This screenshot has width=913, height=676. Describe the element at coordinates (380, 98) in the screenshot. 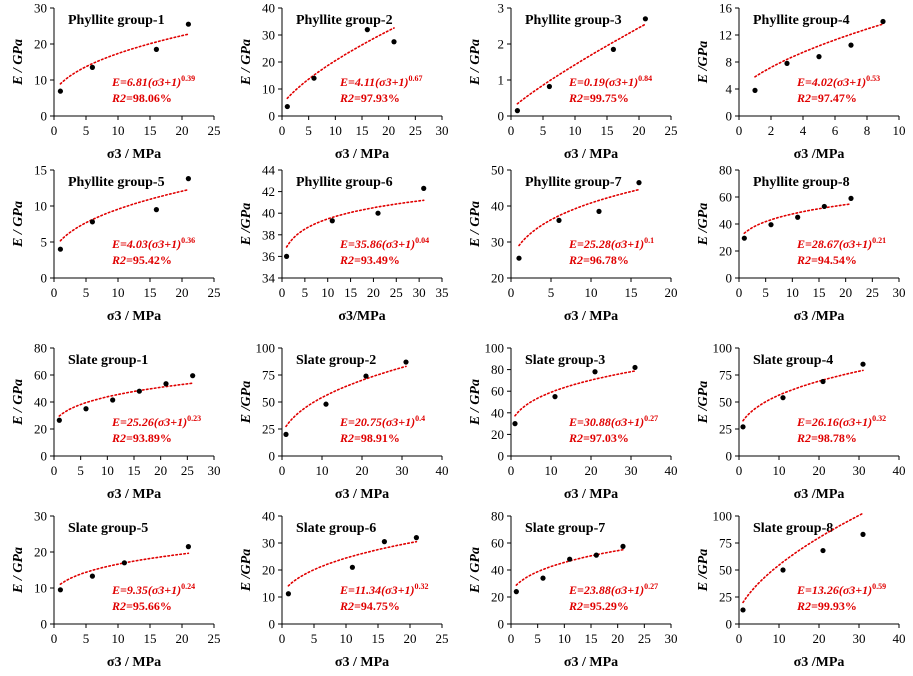

I see `r2-value: 97.93%` at that location.